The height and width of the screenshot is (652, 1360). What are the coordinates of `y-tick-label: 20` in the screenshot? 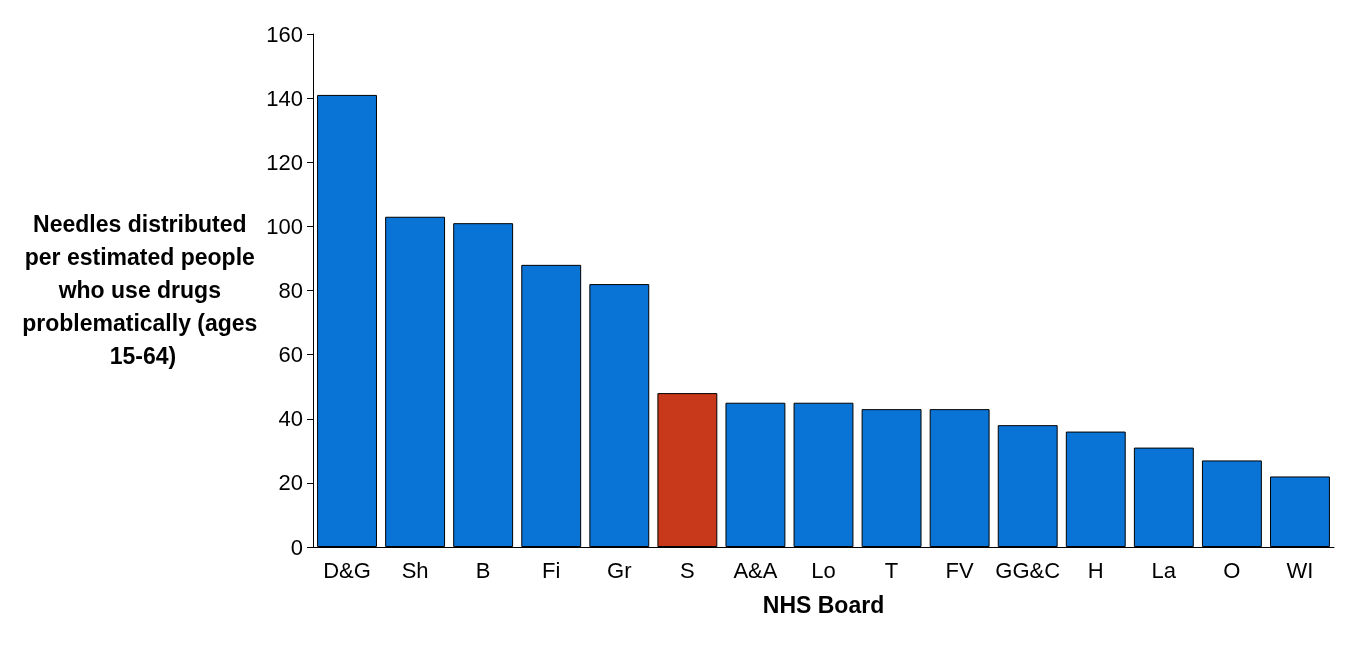 It's located at (290, 483).